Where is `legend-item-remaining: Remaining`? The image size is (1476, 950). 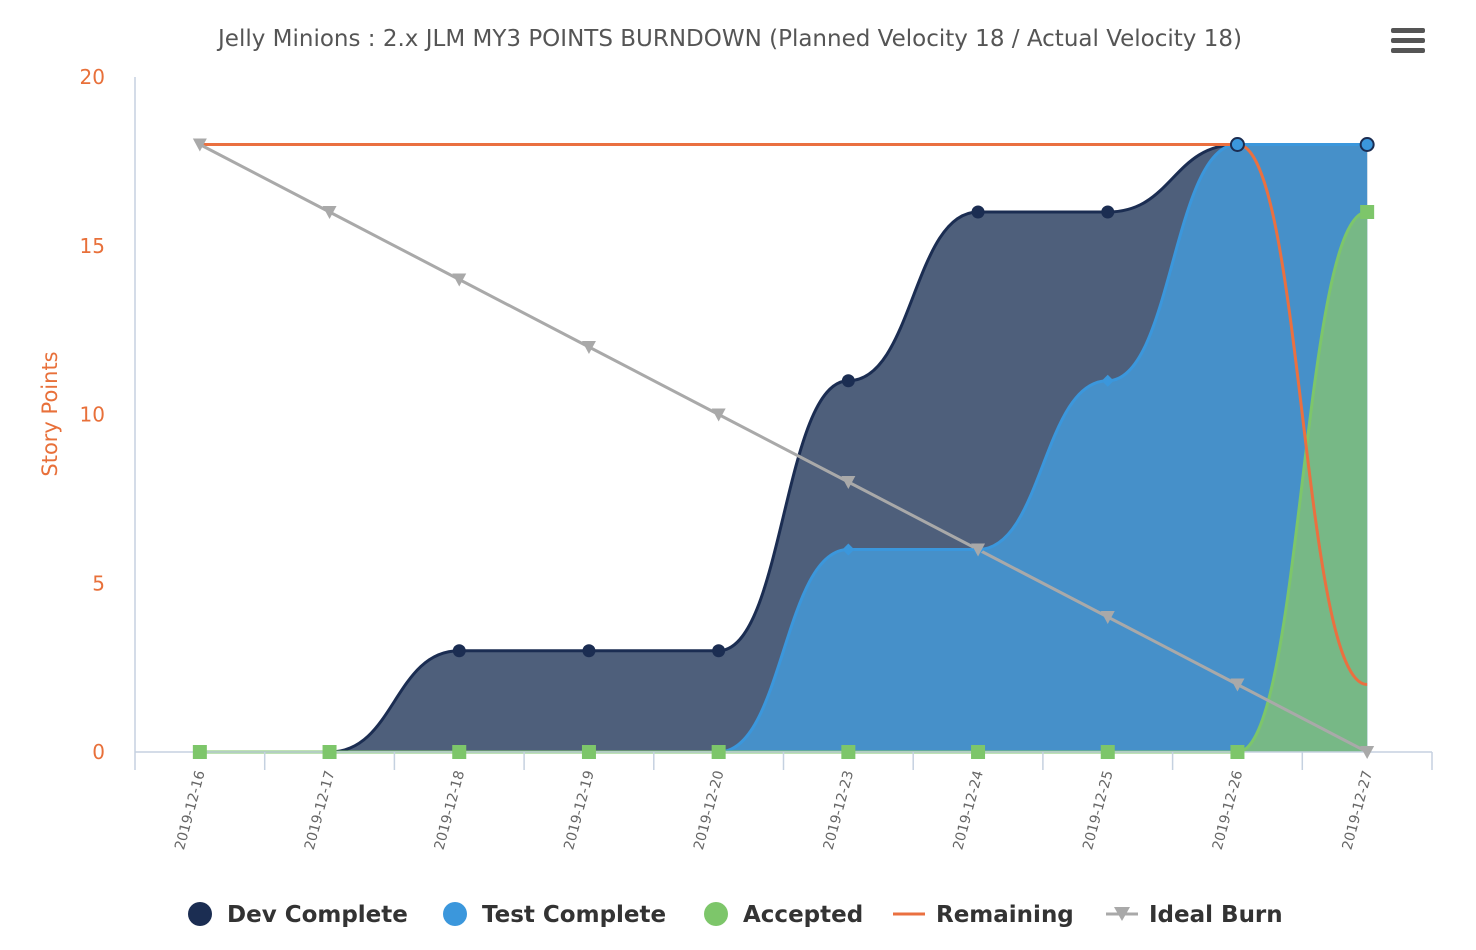
legend-item-remaining: Remaining is located at coordinates (983, 915).